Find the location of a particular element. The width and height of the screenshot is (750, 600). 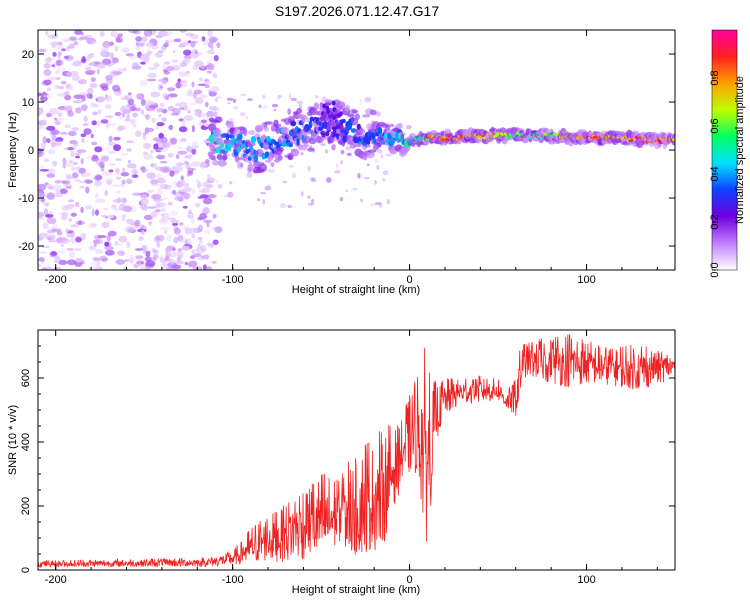

y-tick-label: -10 is located at coordinates (26, 199).